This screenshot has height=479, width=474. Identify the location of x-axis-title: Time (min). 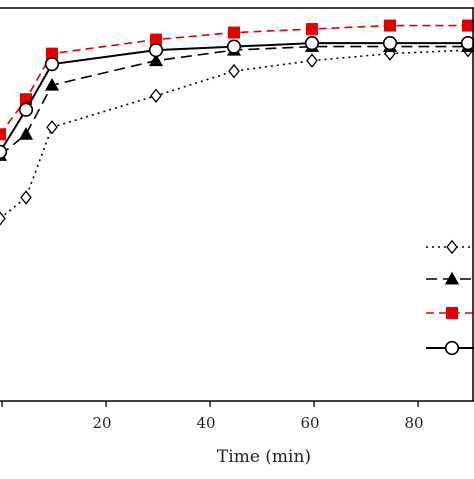
(264, 457).